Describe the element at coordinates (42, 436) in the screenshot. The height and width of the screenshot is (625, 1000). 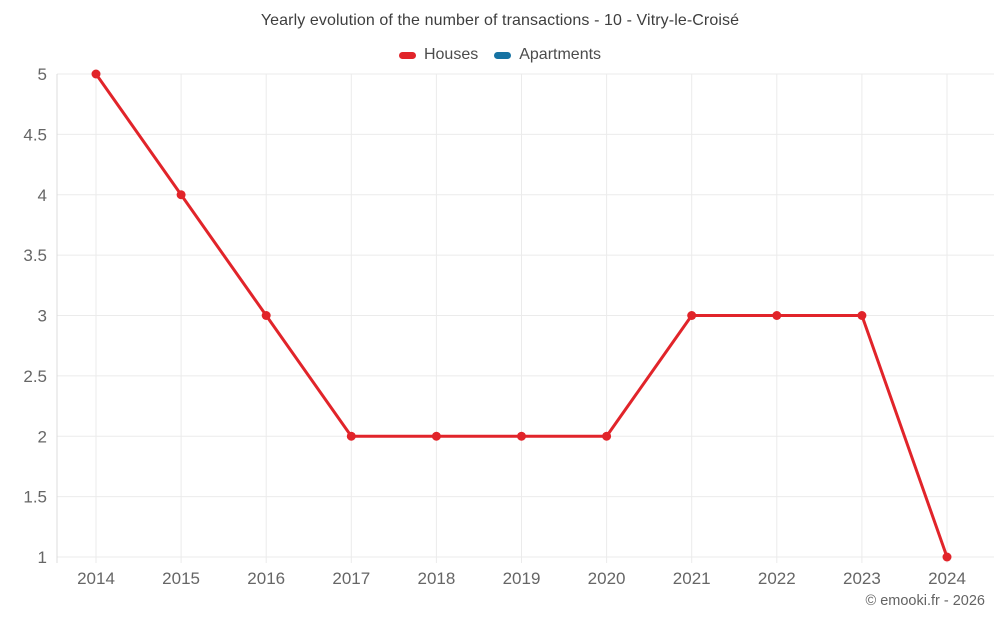
I see `y-axis-tick-label: 2` at that location.